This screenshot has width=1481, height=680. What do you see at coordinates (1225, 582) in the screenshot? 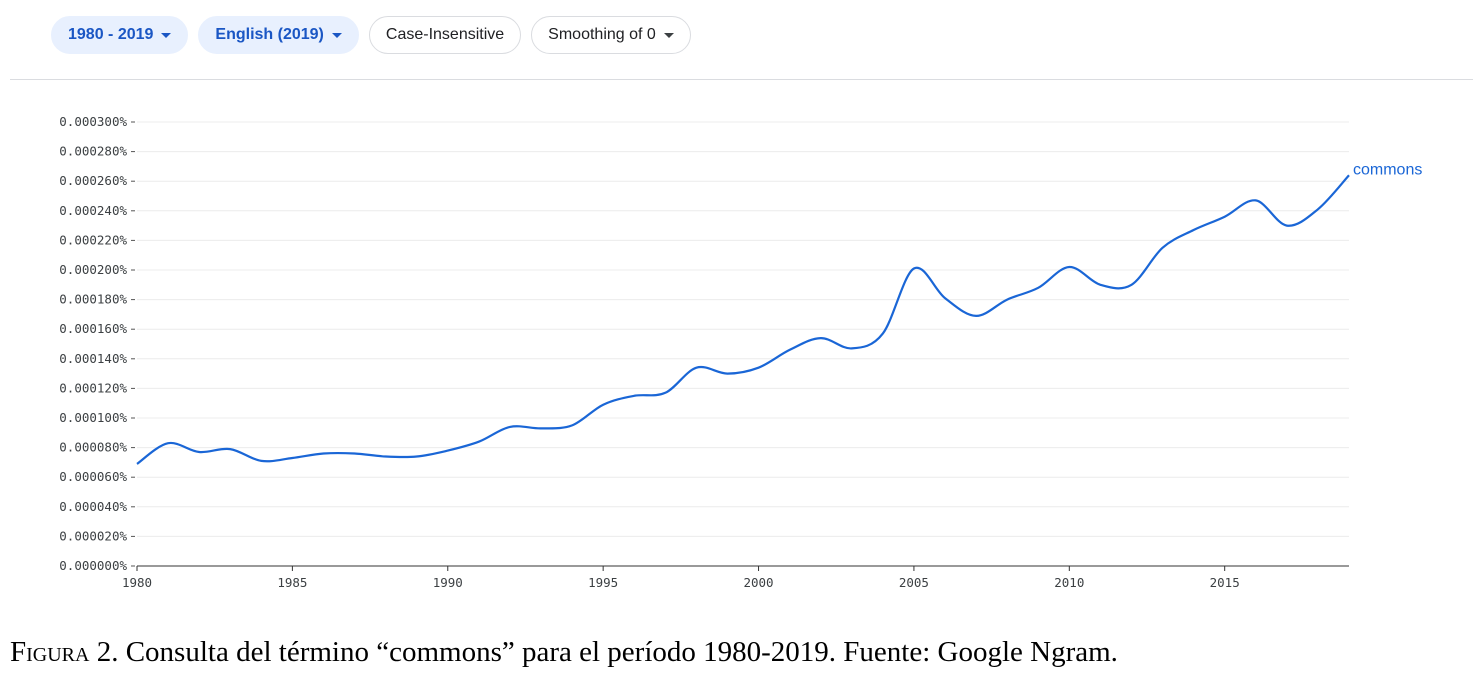
I see `x-tick-label: 2015` at bounding box center [1225, 582].